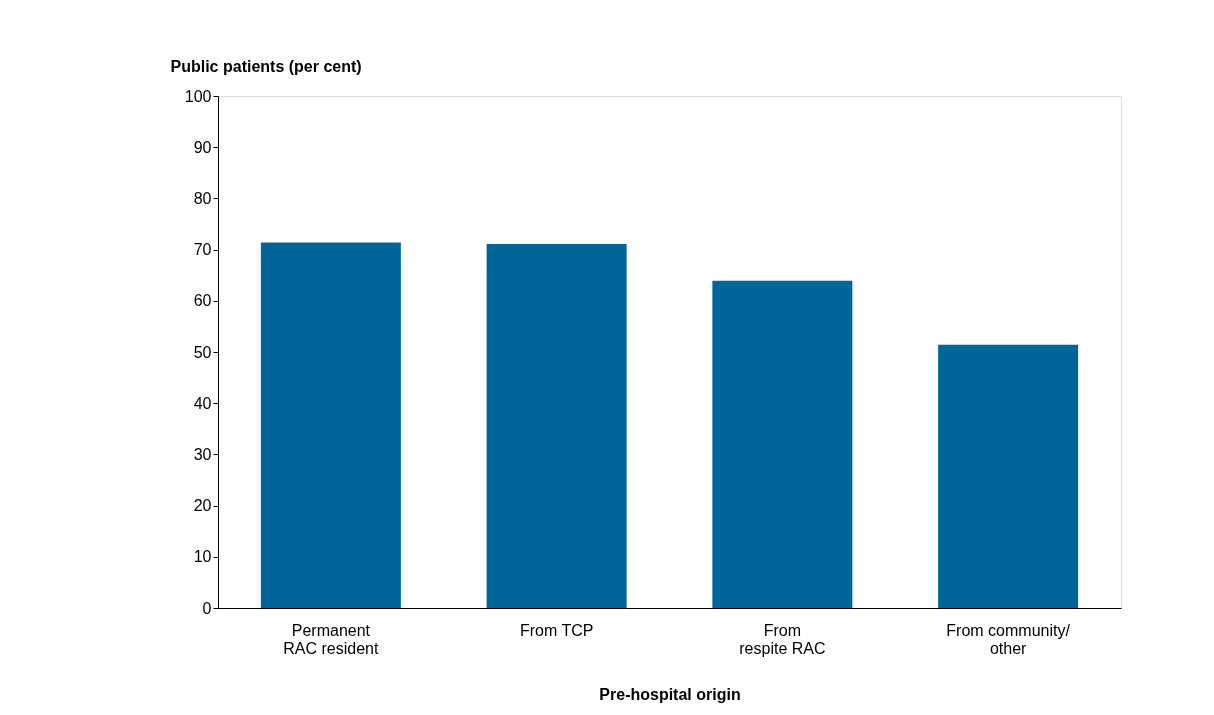 Image resolution: width=1214 pixels, height=715 pixels. I want to click on y-tick-label: 10, so click(202, 557).